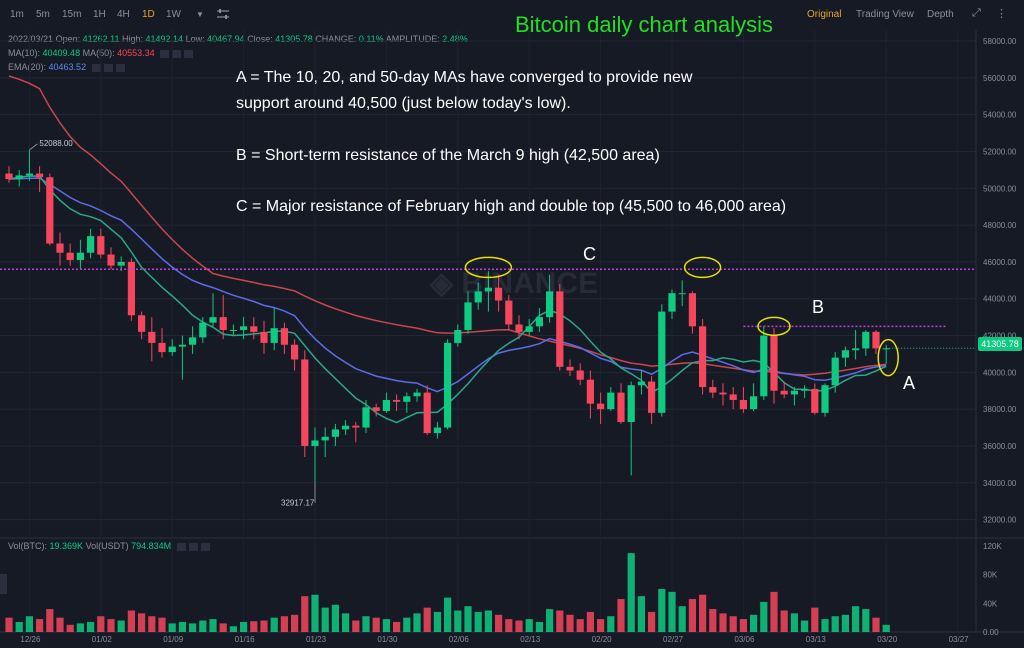 The height and width of the screenshot is (648, 1024). Describe the element at coordinates (940, 14) in the screenshot. I see `view-depth: Depth` at that location.